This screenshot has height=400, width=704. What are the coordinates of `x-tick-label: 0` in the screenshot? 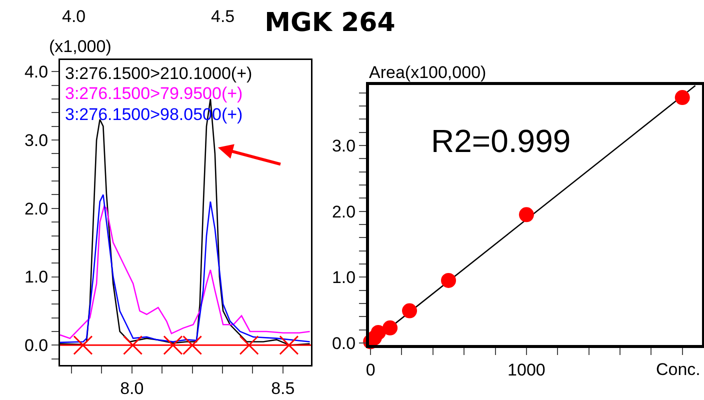 It's located at (371, 370).